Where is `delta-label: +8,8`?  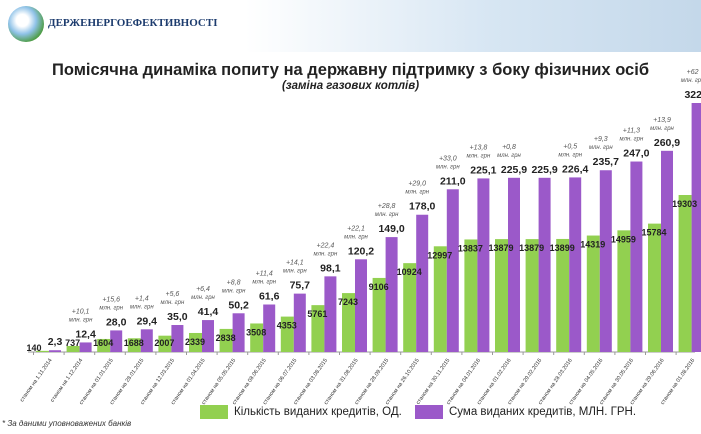
delta-label: +8,8 is located at coordinates (234, 282).